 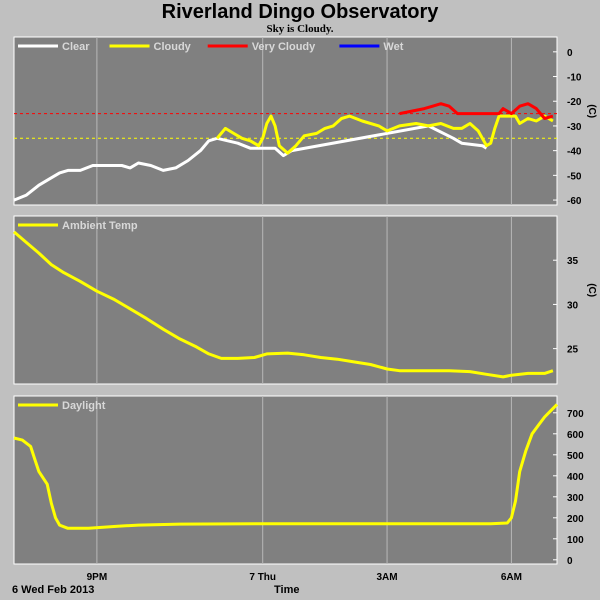 I want to click on daylight-y-tick-label: 500, so click(x=575, y=456).